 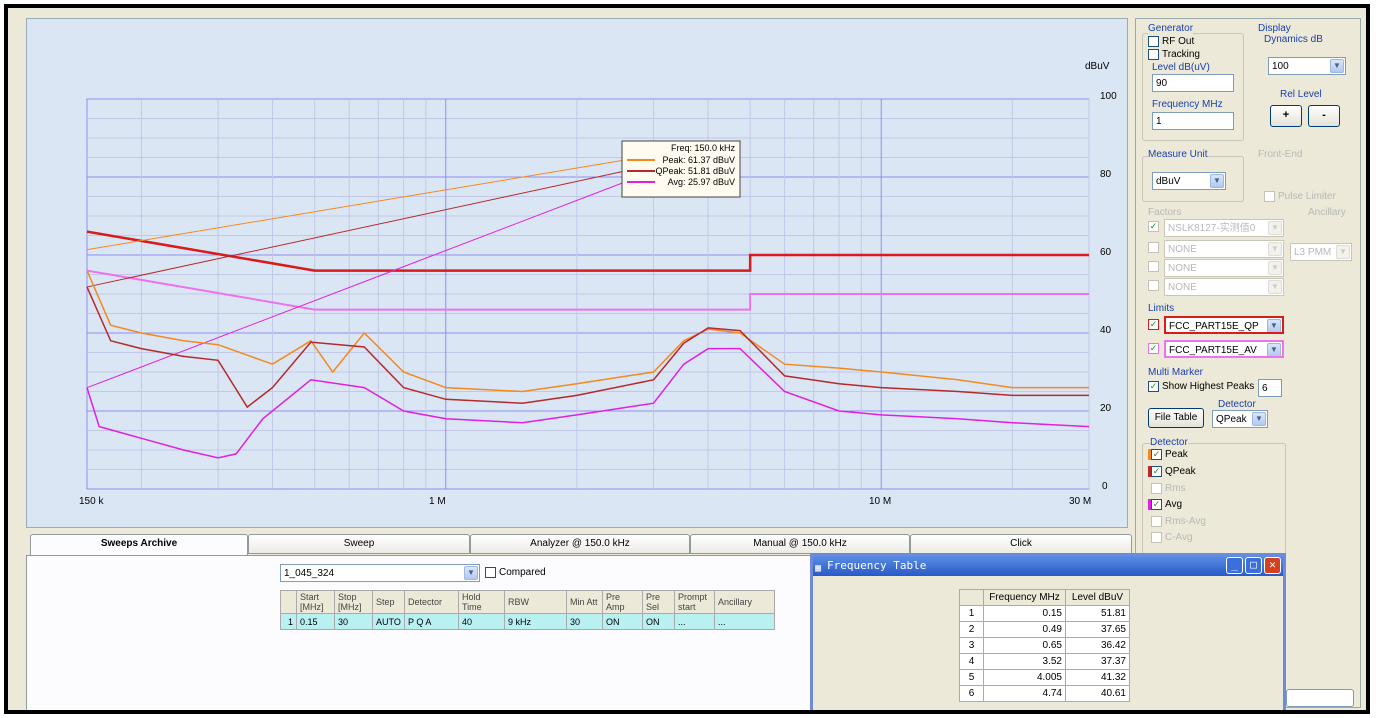 What do you see at coordinates (1307, 66) in the screenshot?
I see `dynamics-select: 100 ▼` at bounding box center [1307, 66].